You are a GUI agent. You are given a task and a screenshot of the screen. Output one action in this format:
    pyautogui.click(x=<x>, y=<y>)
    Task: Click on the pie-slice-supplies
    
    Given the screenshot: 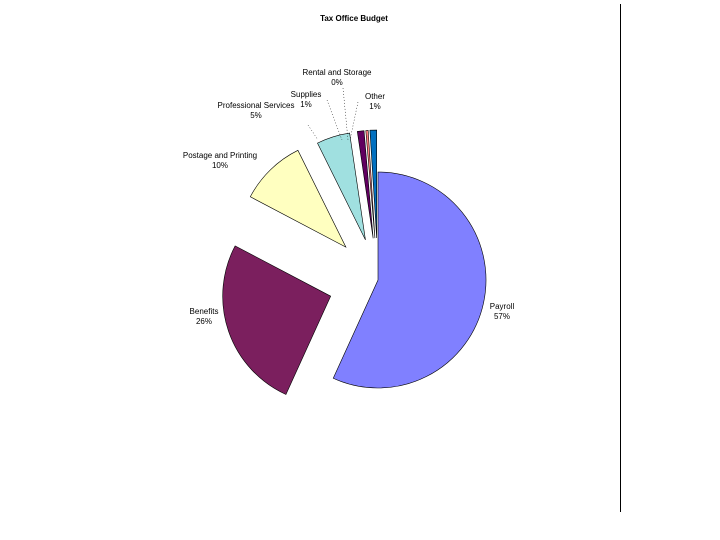 What is the action you would take?
    pyautogui.click(x=365, y=184)
    